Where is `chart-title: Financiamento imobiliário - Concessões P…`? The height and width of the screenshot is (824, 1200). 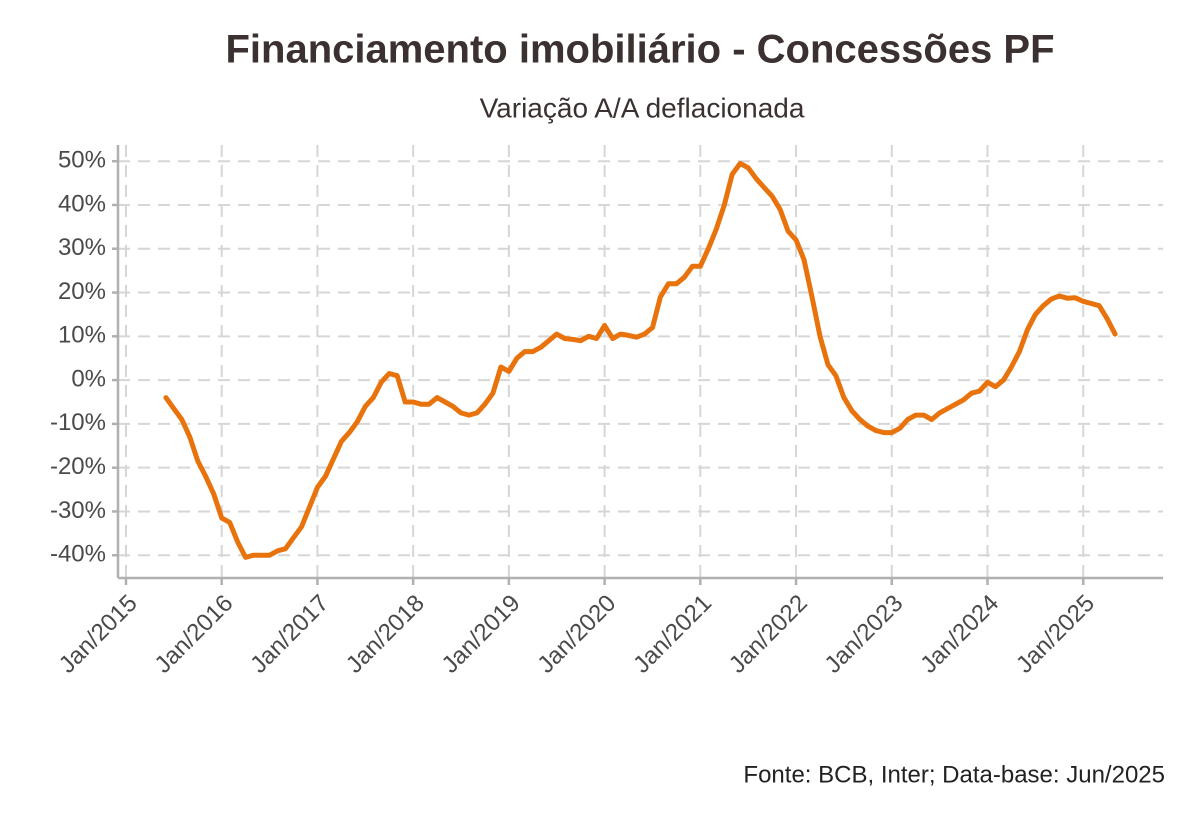
chart-title: Financiamento imobiliário - Concessões P… is located at coordinates (639, 50).